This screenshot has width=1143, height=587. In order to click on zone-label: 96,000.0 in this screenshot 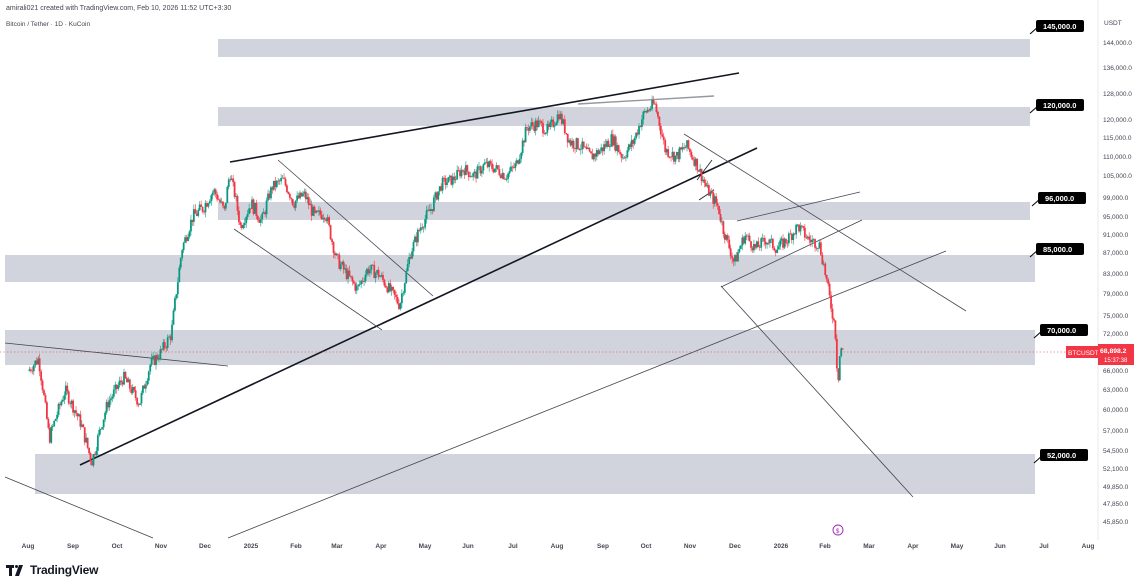, I will do `click(1058, 199)`.